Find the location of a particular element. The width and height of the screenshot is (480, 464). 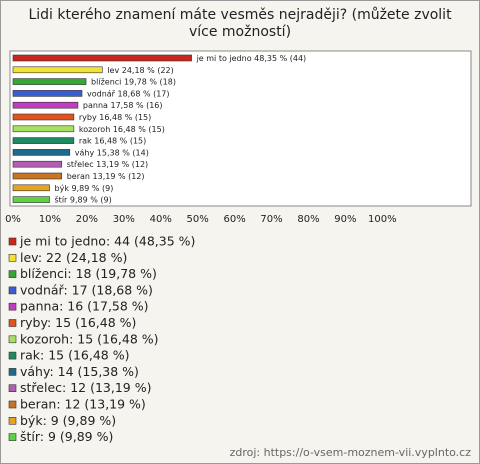

x-tick-label: 0% is located at coordinates (13, 219).